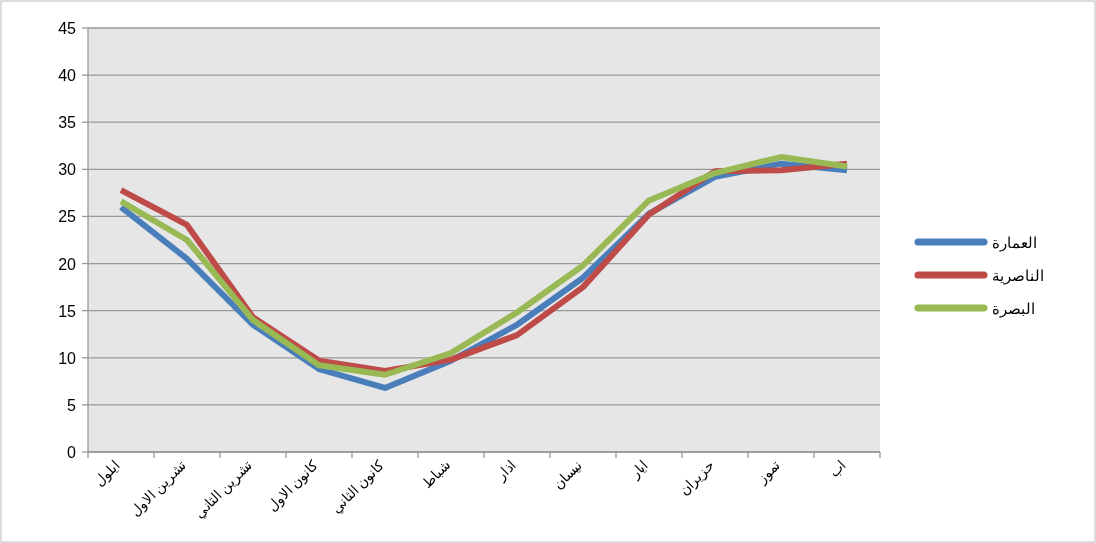 This screenshot has height=543, width=1096. What do you see at coordinates (506, 470) in the screenshot?
I see `x-tick-label: اذار` at bounding box center [506, 470].